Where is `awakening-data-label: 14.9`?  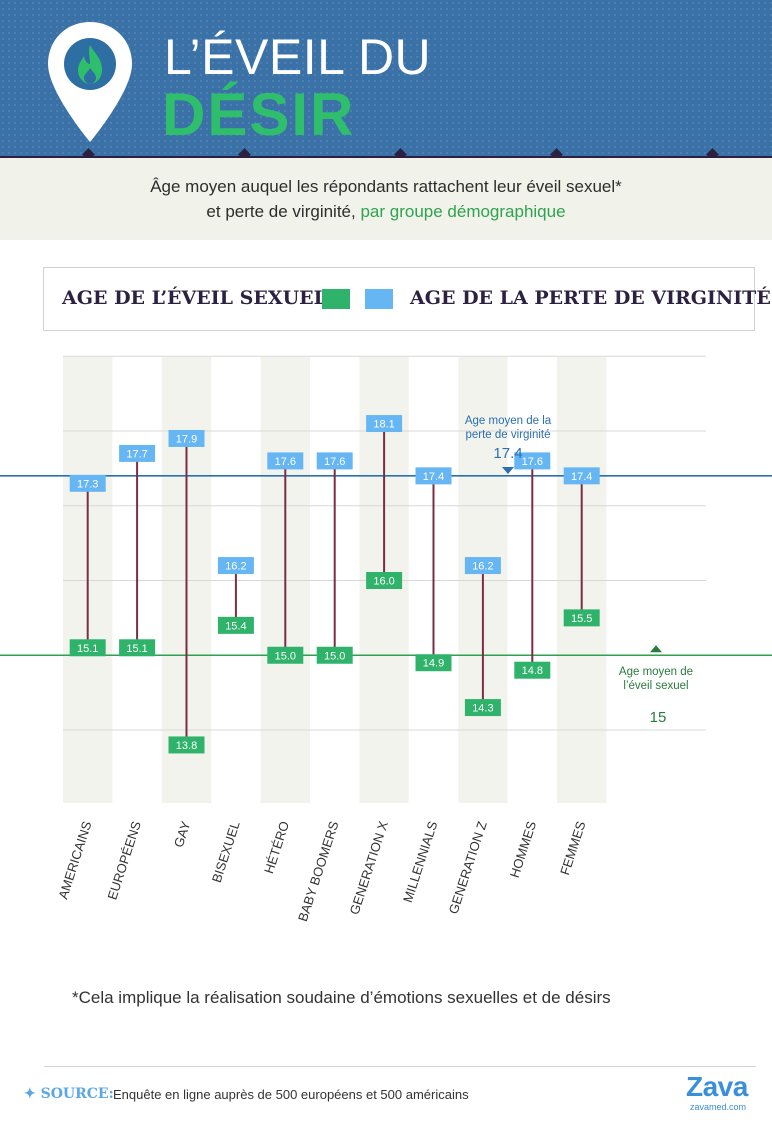 awakening-data-label: 14.9 is located at coordinates (433, 664).